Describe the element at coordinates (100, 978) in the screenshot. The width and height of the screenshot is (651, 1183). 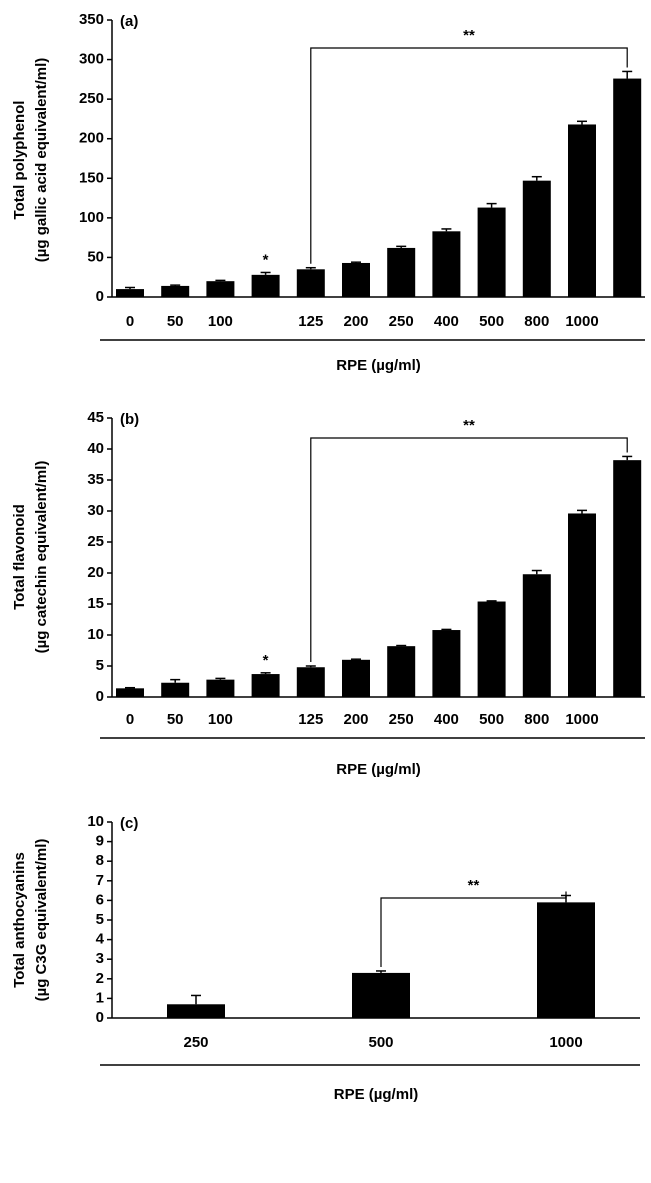
I see `y-tick-label: 2` at that location.